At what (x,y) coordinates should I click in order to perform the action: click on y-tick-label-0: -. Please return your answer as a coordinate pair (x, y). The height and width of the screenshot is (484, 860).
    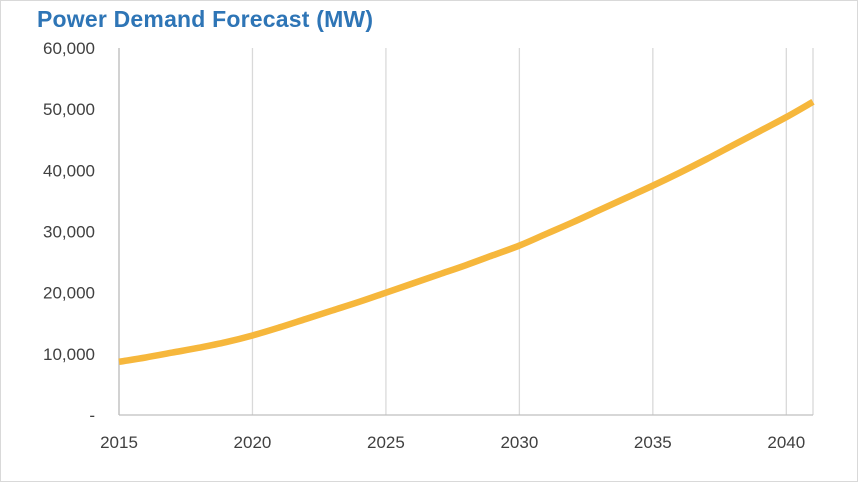
    Looking at the image, I should click on (92, 415).